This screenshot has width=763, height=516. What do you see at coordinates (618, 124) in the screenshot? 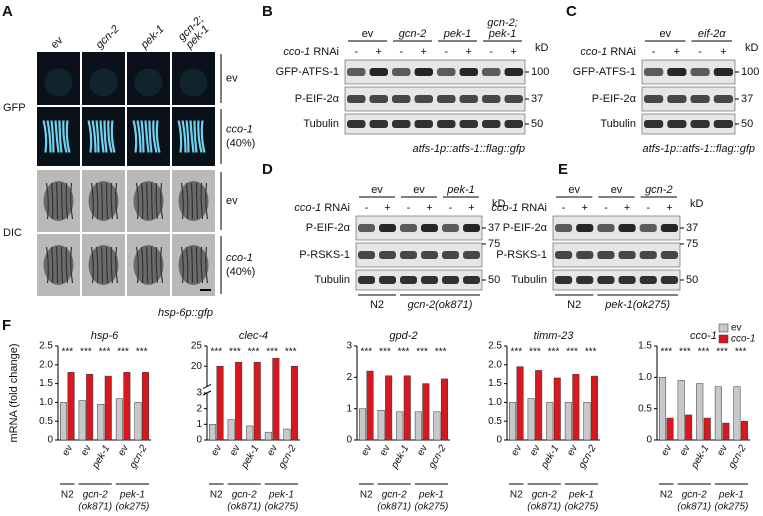
I see `blot-row-label: Tubulin` at bounding box center [618, 124].